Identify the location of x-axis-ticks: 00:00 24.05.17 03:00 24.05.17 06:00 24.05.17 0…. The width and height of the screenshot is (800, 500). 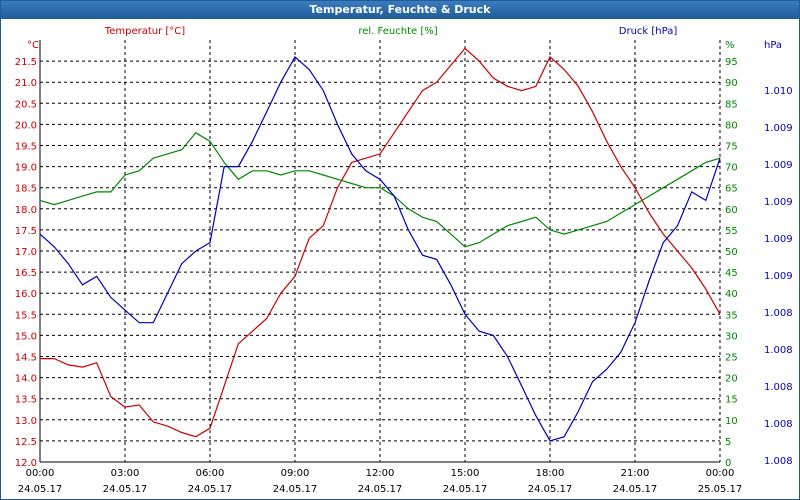
(380, 481).